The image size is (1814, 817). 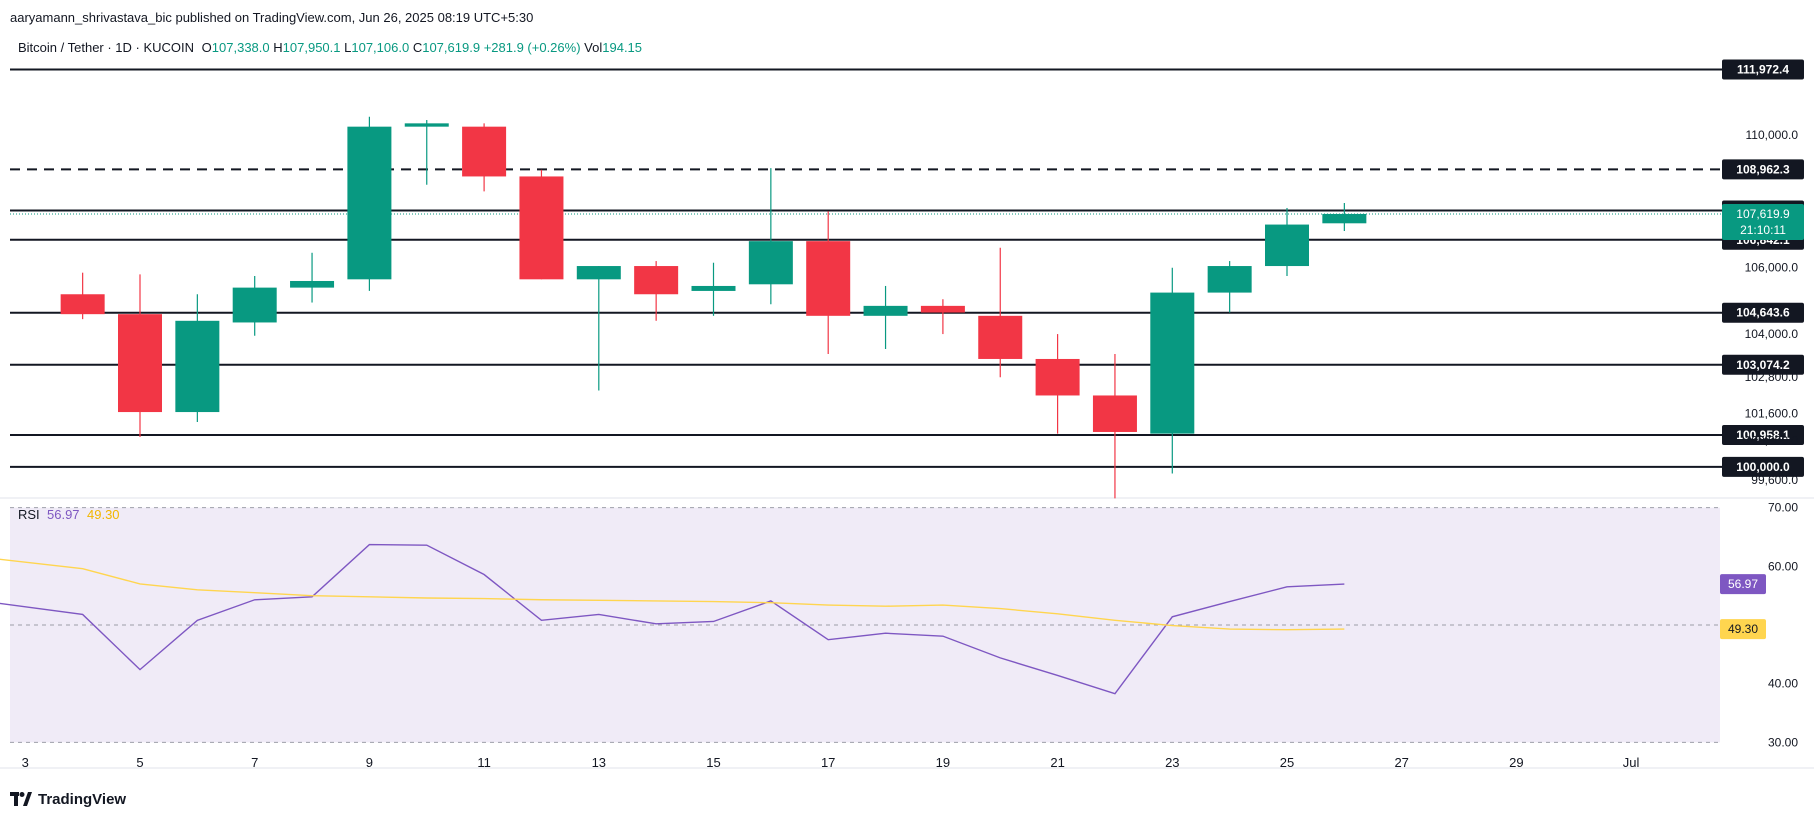 What do you see at coordinates (348, 47) in the screenshot?
I see `low-label: L` at bounding box center [348, 47].